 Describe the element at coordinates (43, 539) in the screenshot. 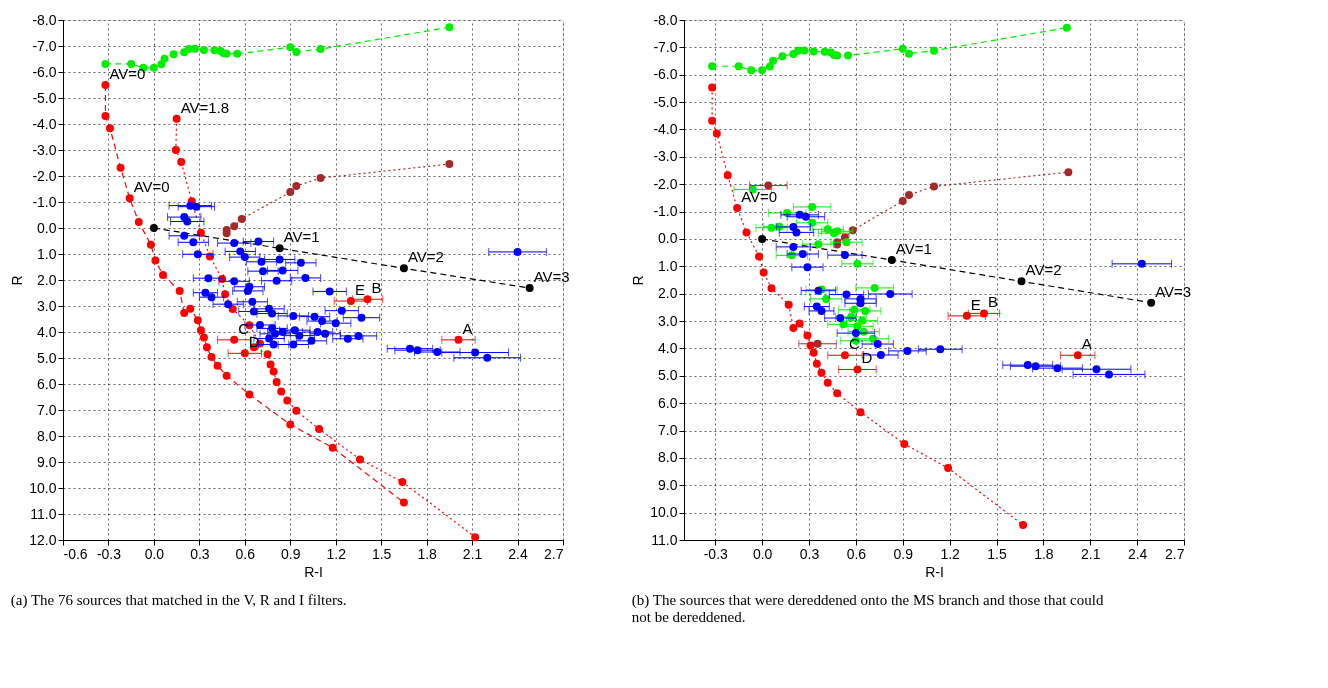

I see `y-tick-label: 12.0` at that location.